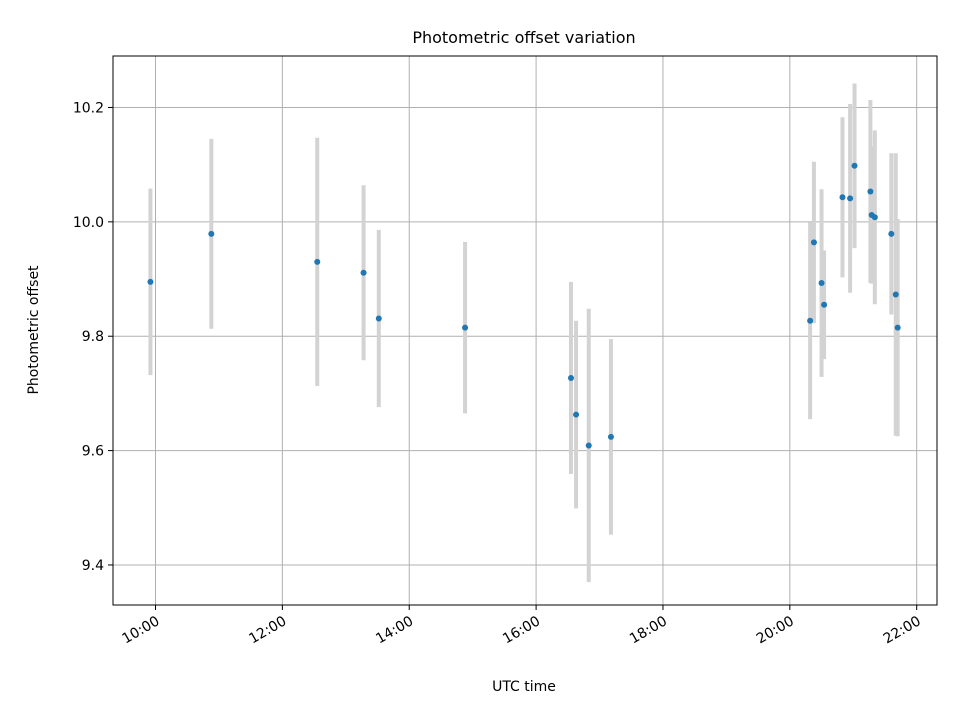  I want to click on y-axis: 9.4 9.6 9.8 10.0 10.2, so click(93, 337).